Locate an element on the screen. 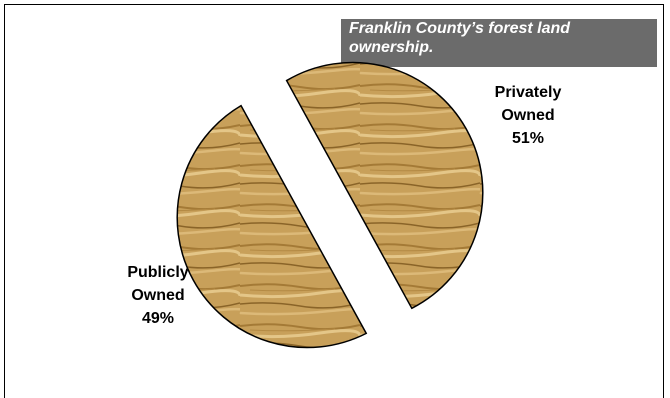  slice-label-public-line2: Owned is located at coordinates (157, 295).